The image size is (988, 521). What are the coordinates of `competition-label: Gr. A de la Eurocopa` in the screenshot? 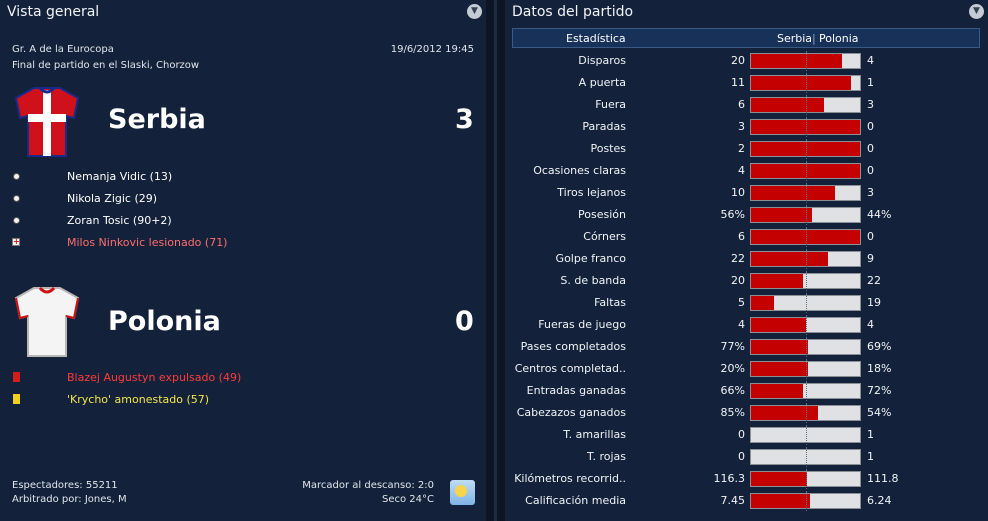 It's located at (63, 49).